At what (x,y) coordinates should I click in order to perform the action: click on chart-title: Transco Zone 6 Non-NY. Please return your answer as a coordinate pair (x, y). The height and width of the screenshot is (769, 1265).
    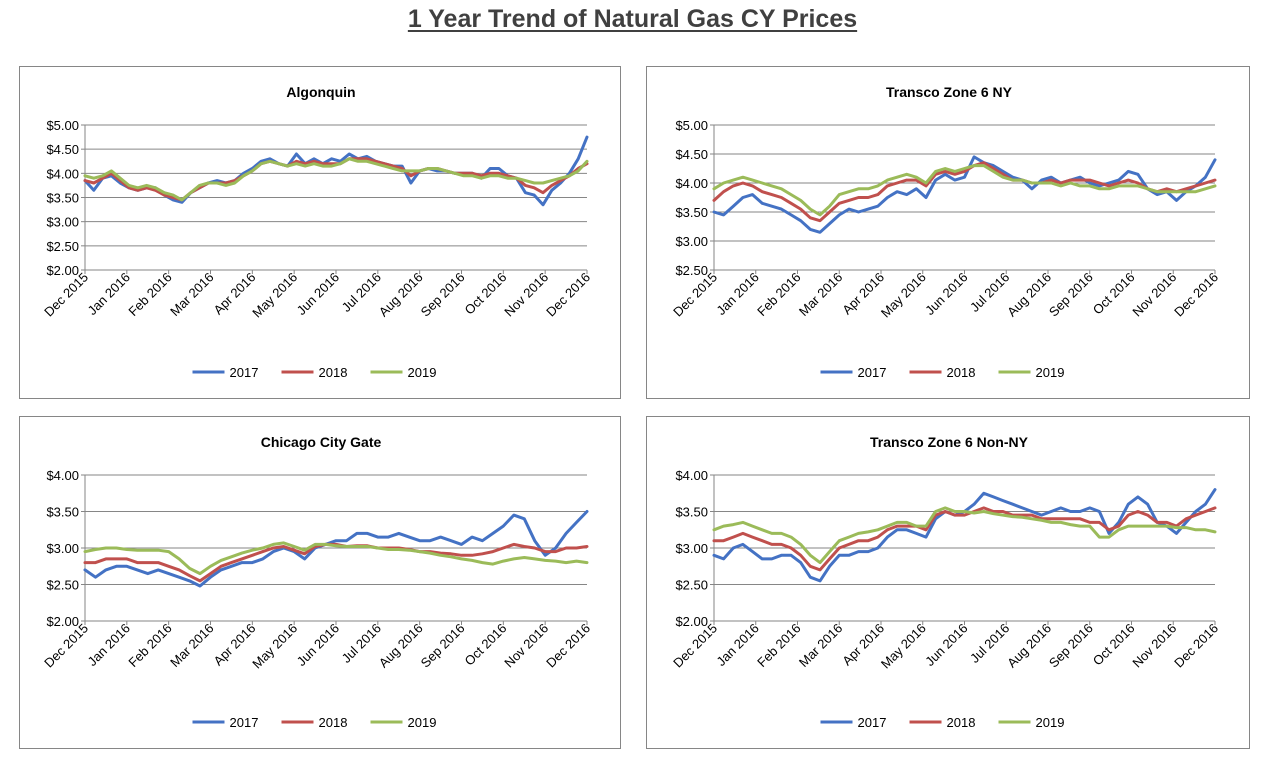
    Looking at the image, I should click on (949, 442).